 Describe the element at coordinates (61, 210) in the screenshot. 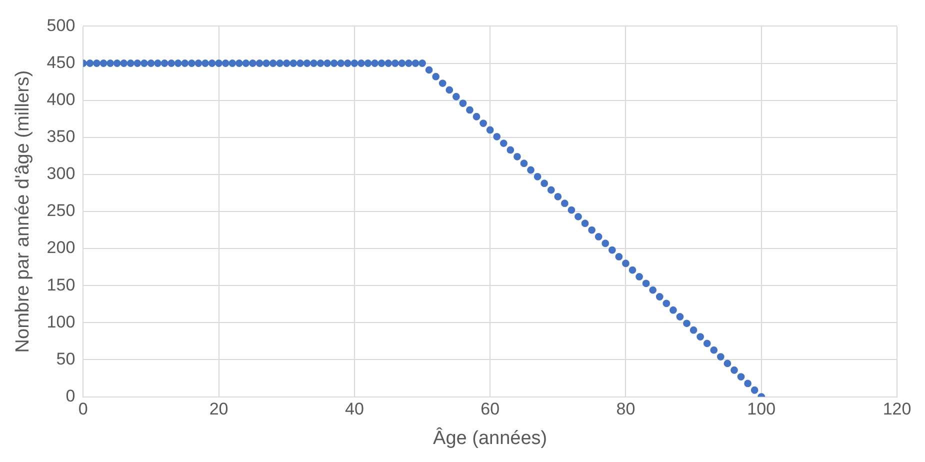

I see `y-tick-label: 250` at that location.